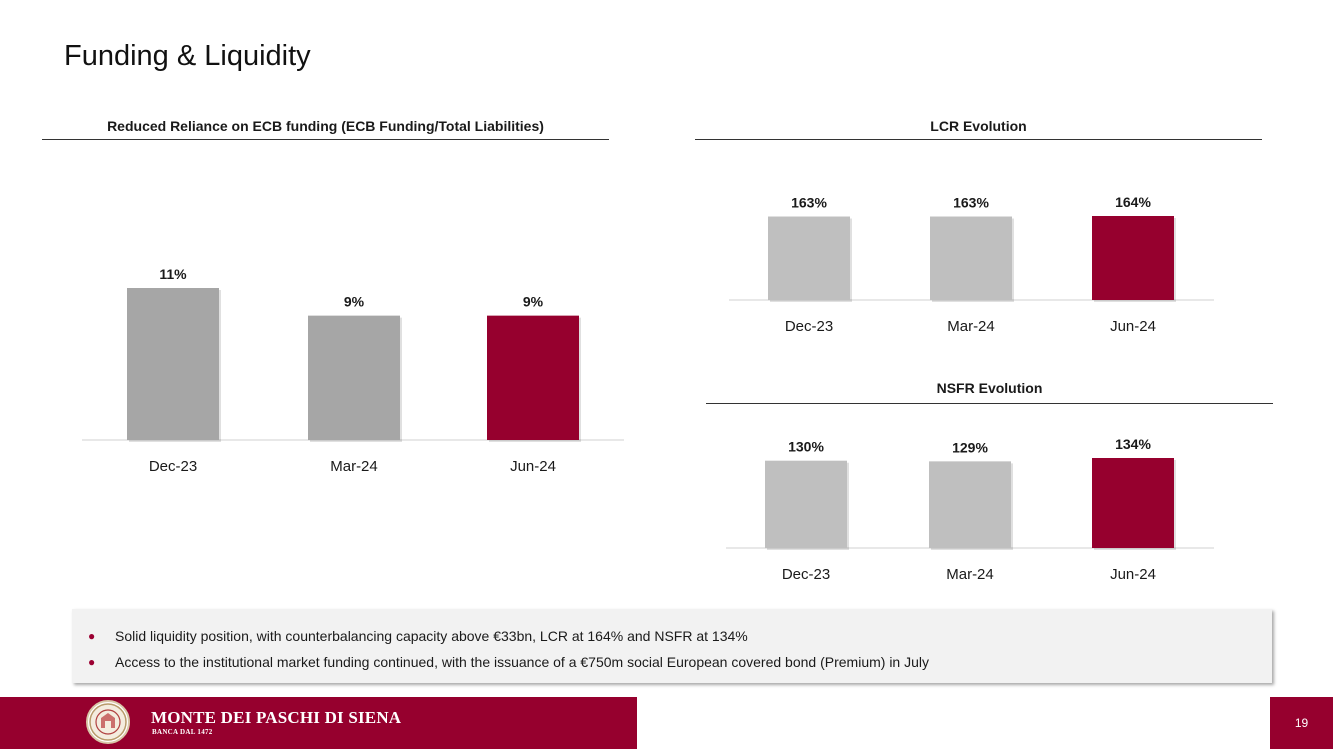 The image size is (1333, 749). I want to click on nsfr-category-label: Mar-24, so click(970, 574).